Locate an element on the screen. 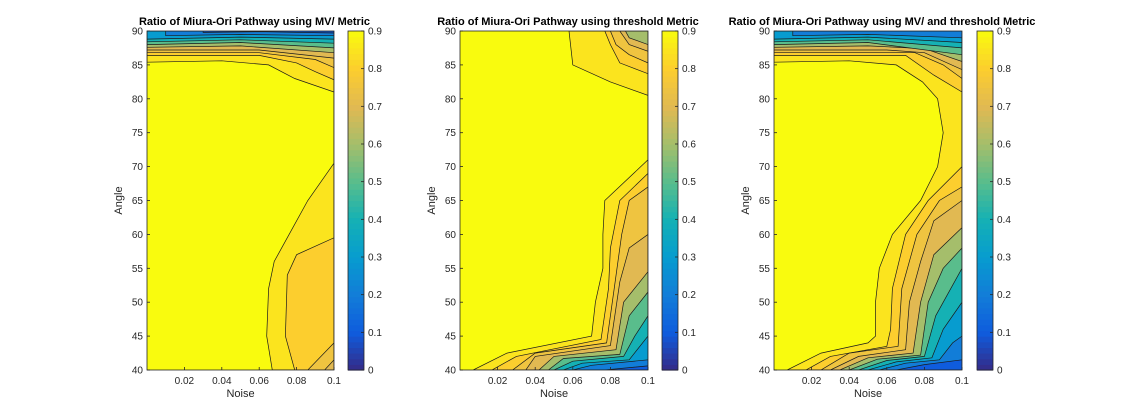 The image size is (1121, 416). y-tick-label: 60 is located at coordinates (765, 235).